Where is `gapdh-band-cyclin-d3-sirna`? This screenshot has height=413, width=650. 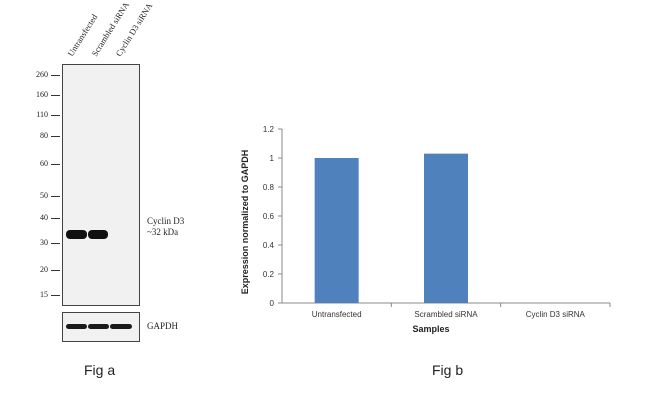
gapdh-band-cyclin-d3-sirna is located at coordinates (121, 326).